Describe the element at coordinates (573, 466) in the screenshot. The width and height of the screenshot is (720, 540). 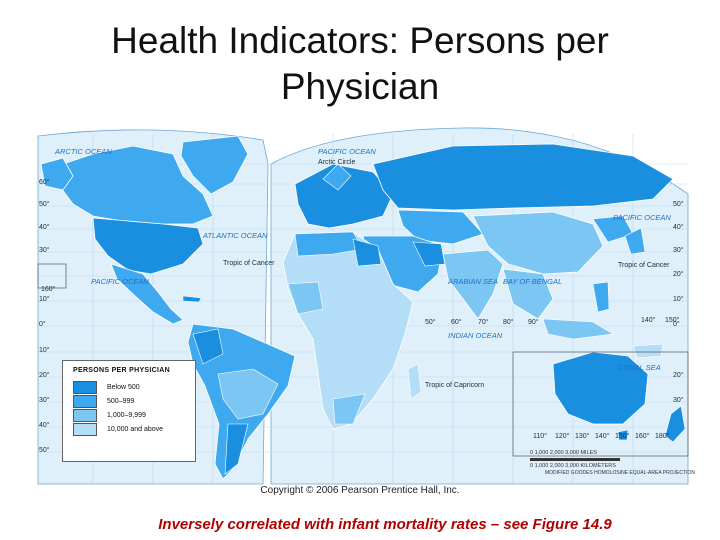
I see `scale-km: 0 1,000 2,000 3,000 KILOMETERS` at that location.